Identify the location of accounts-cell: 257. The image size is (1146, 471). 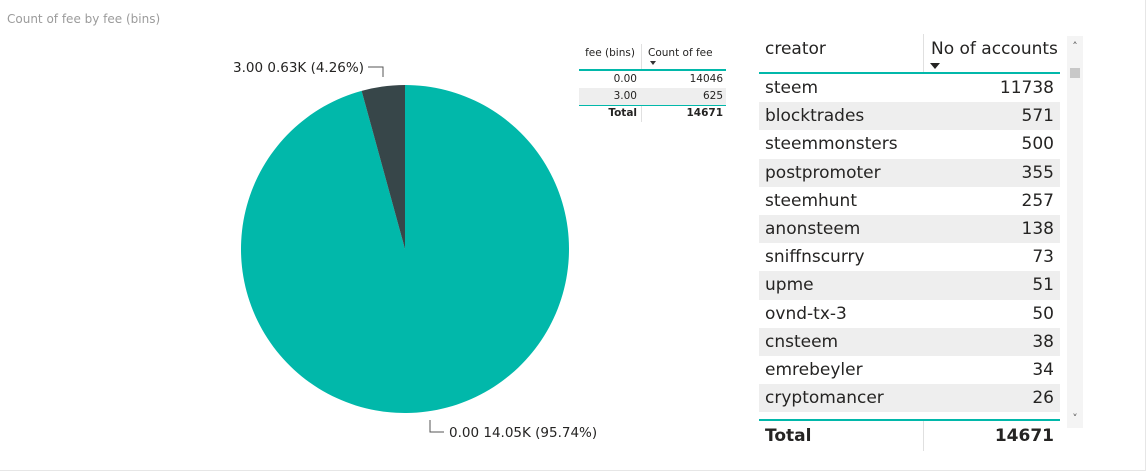
(1037, 200).